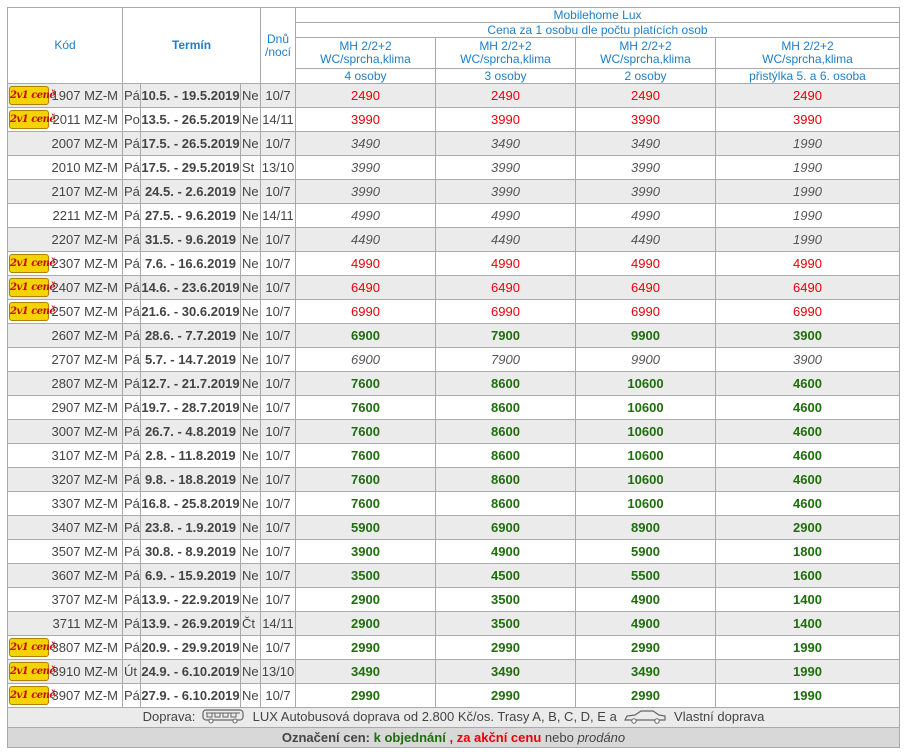 Image resolution: width=905 pixels, height=752 pixels. What do you see at coordinates (807, 551) in the screenshot?
I see `price-cell: 1800` at bounding box center [807, 551].